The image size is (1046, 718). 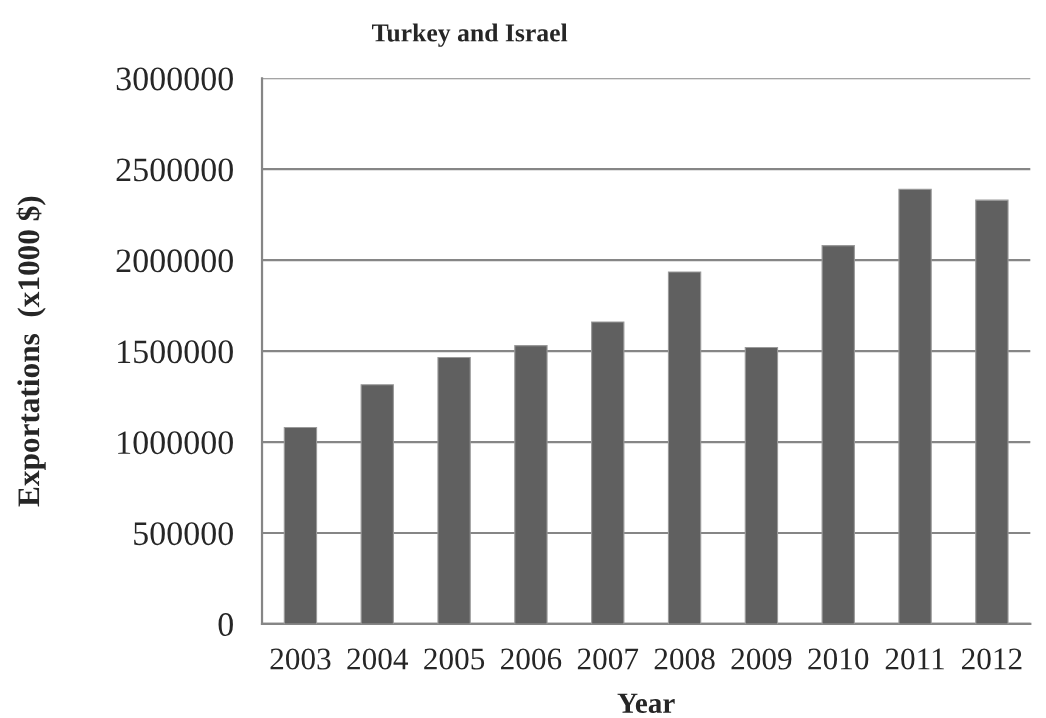 What do you see at coordinates (174, 170) in the screenshot?
I see `y-tick-label: 2500000` at bounding box center [174, 170].